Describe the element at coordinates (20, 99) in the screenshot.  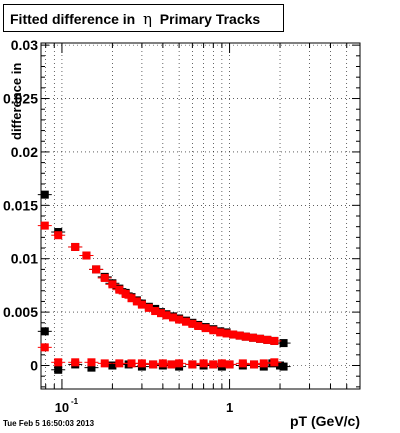
I see `y-tick-label: 0.025` at that location.